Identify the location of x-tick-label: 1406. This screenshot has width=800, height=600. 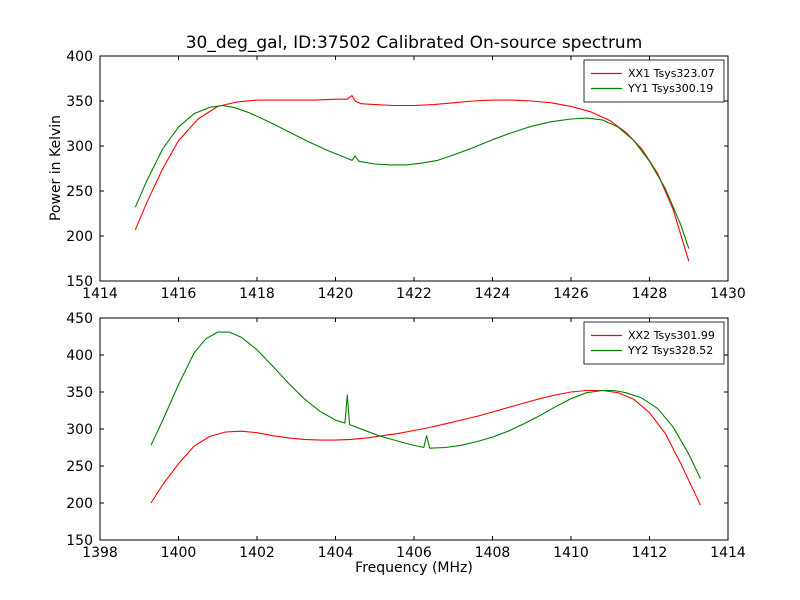
(414, 553).